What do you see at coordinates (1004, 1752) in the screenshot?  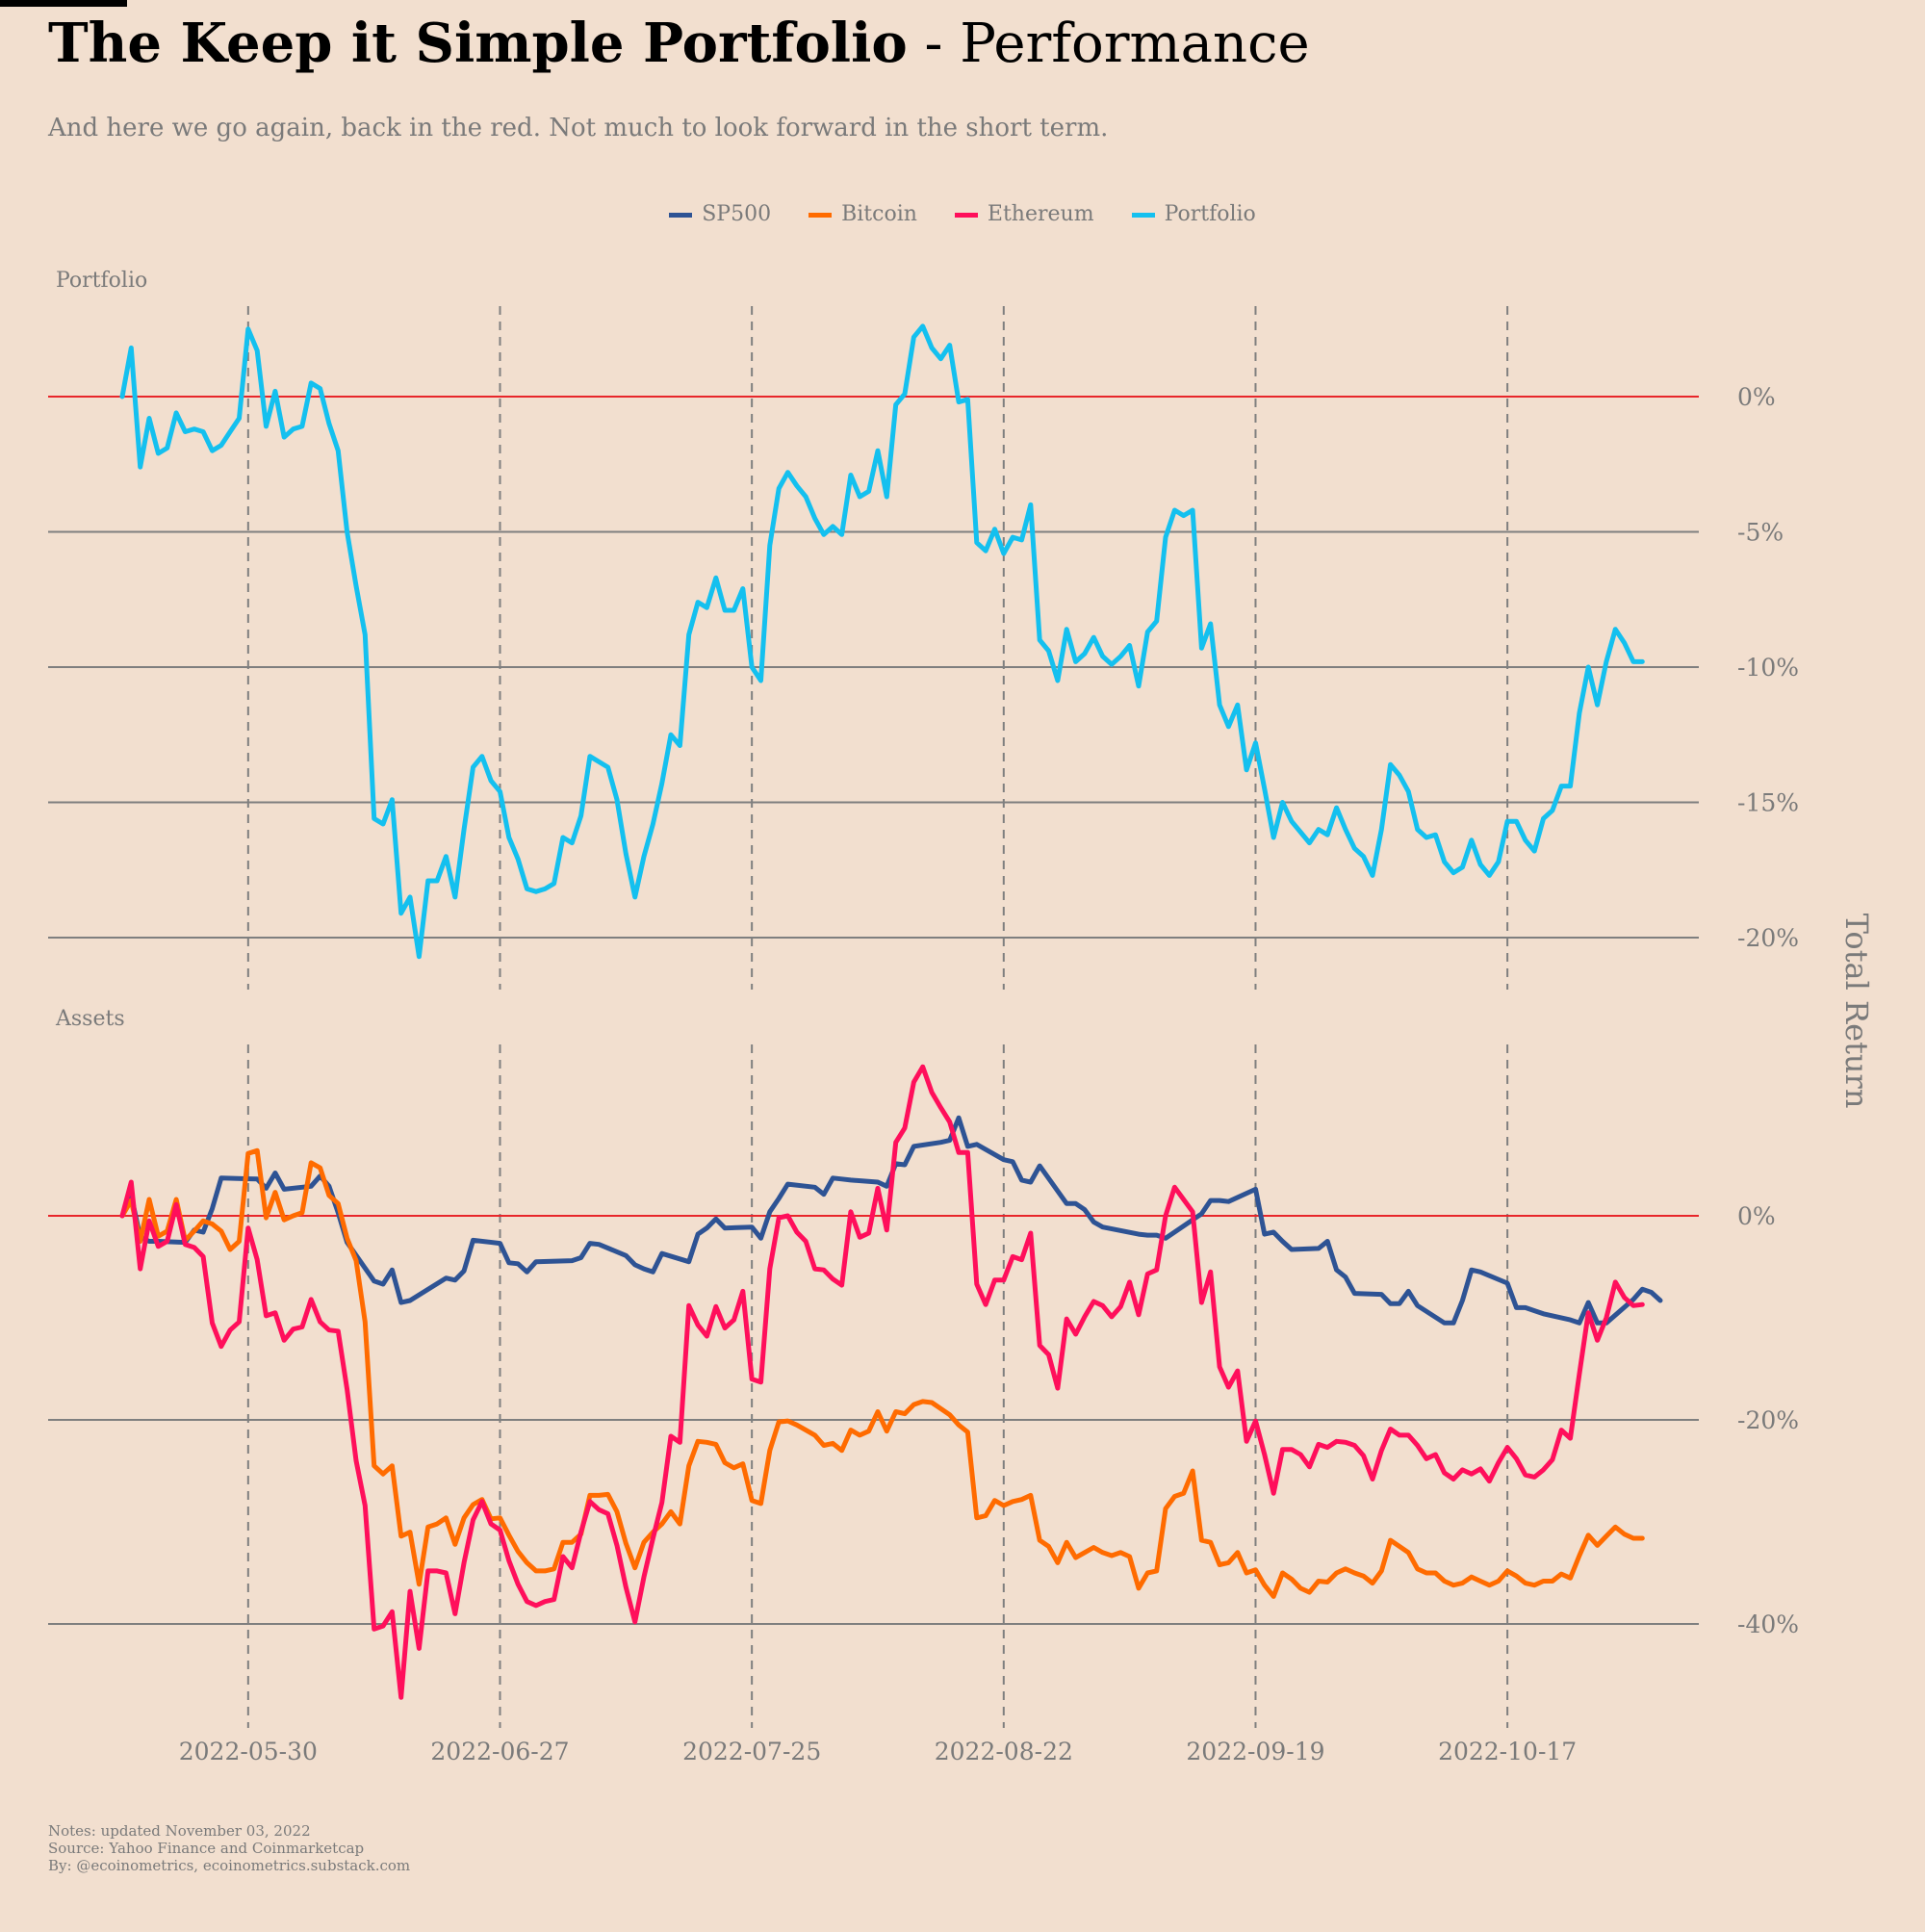 I see `x-tick-label-3: 2022-08-22` at bounding box center [1004, 1752].